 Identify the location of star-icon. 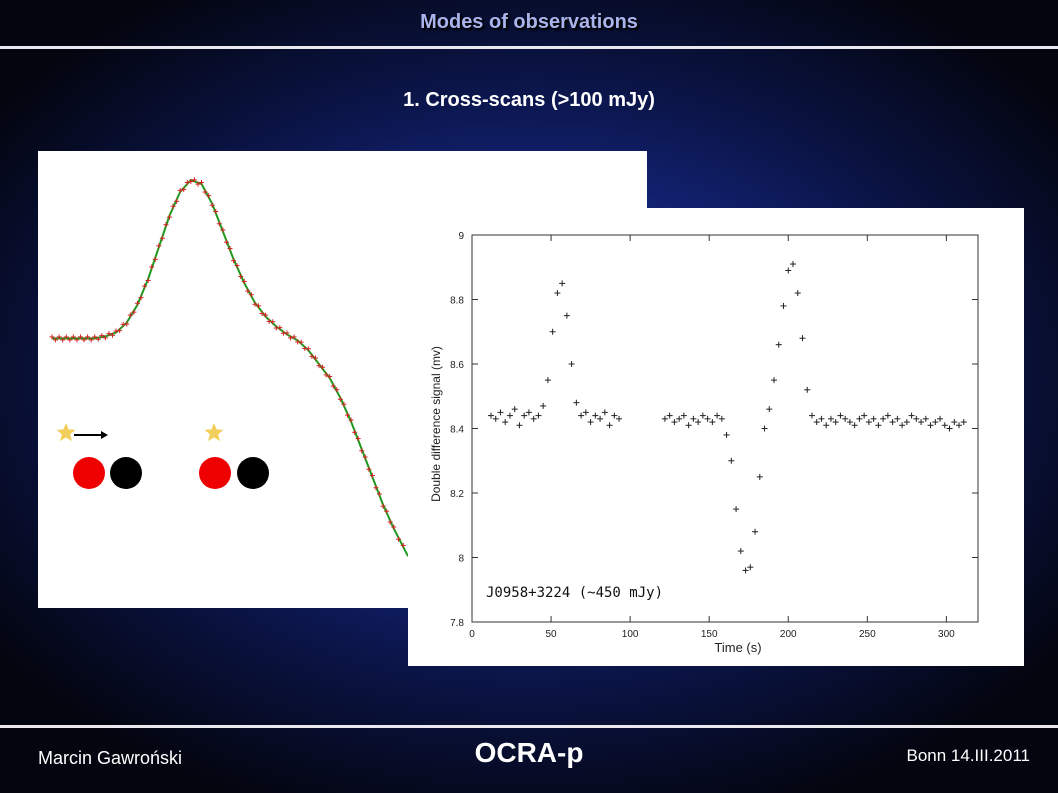
(214, 432).